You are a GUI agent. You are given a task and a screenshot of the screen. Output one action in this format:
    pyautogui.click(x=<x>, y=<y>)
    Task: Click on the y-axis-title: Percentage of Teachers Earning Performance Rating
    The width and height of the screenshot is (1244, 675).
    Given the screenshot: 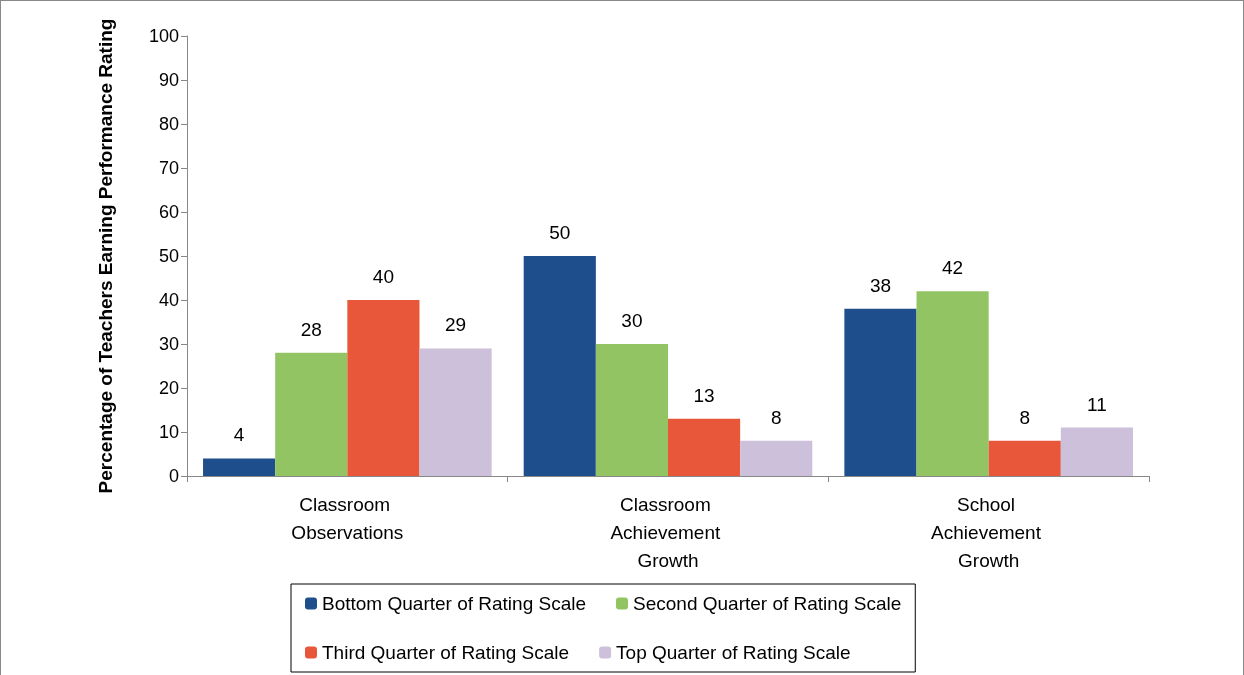 What is the action you would take?
    pyautogui.click(x=105, y=256)
    